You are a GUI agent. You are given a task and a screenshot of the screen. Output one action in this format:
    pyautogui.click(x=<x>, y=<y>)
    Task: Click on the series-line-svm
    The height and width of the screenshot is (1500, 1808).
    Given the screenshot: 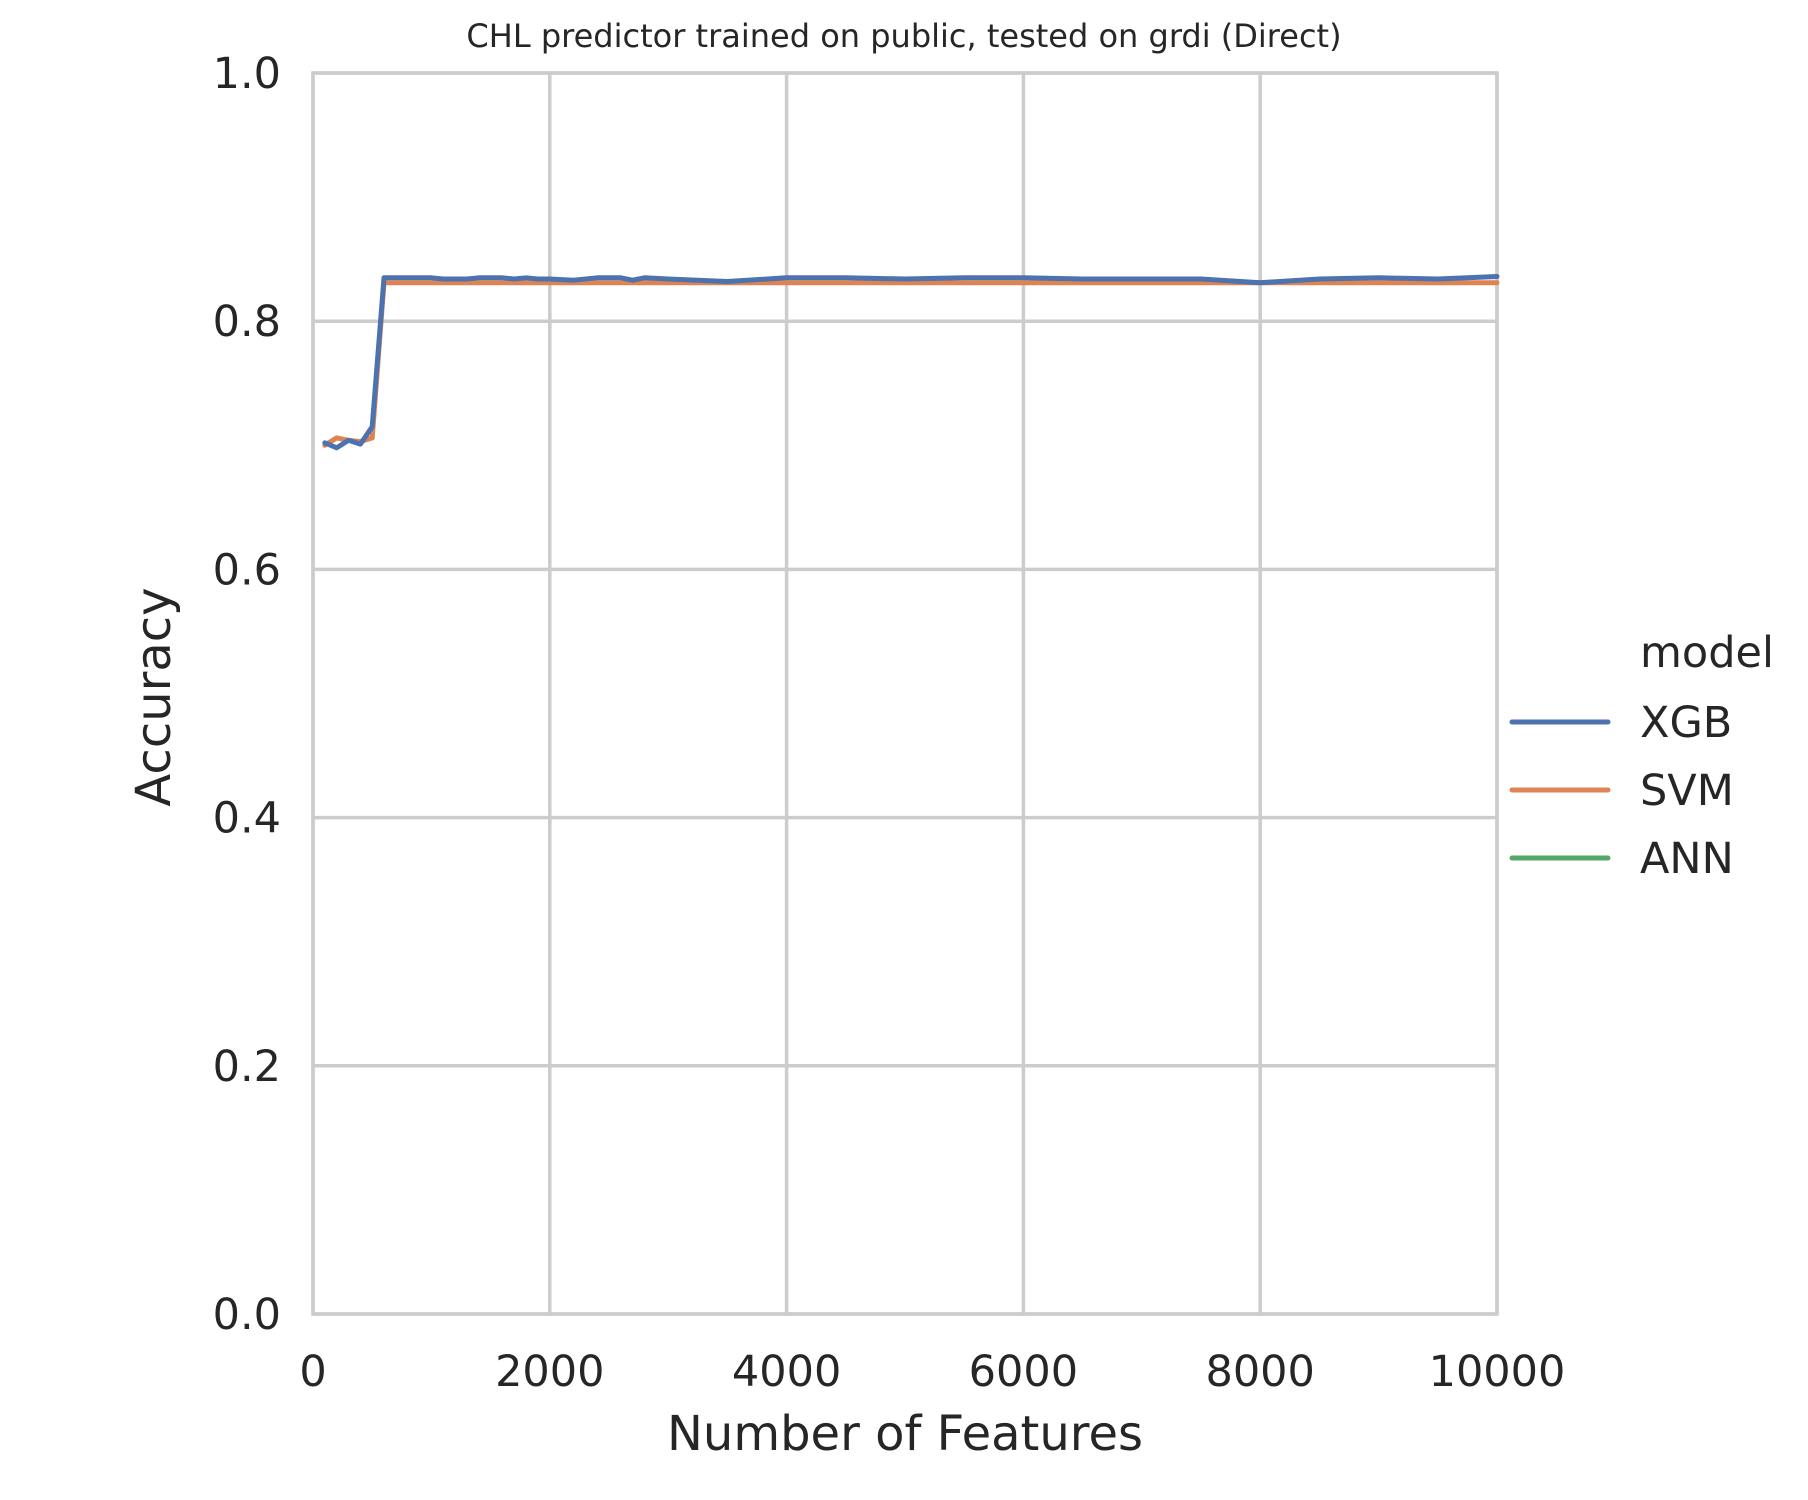 What is the action you would take?
    pyautogui.click(x=911, y=364)
    